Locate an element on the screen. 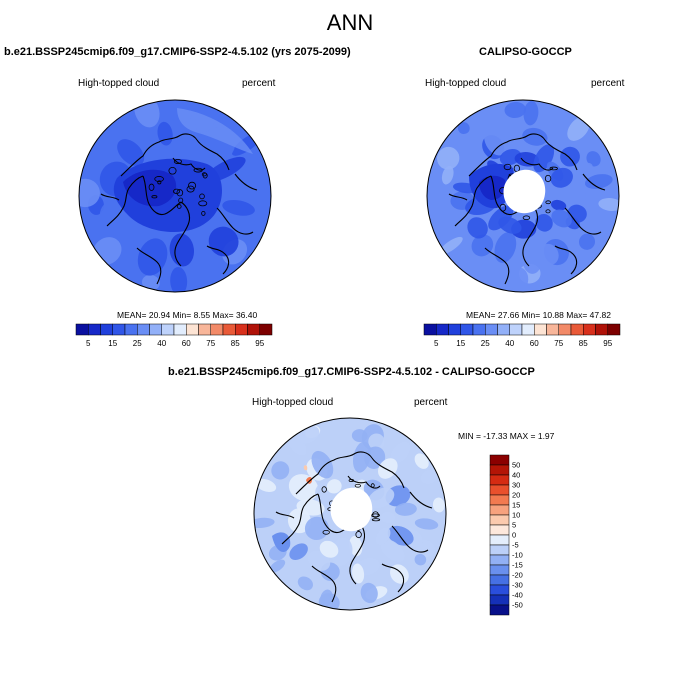 This screenshot has height=700, width=700. panel2-polar-map is located at coordinates (523, 196).